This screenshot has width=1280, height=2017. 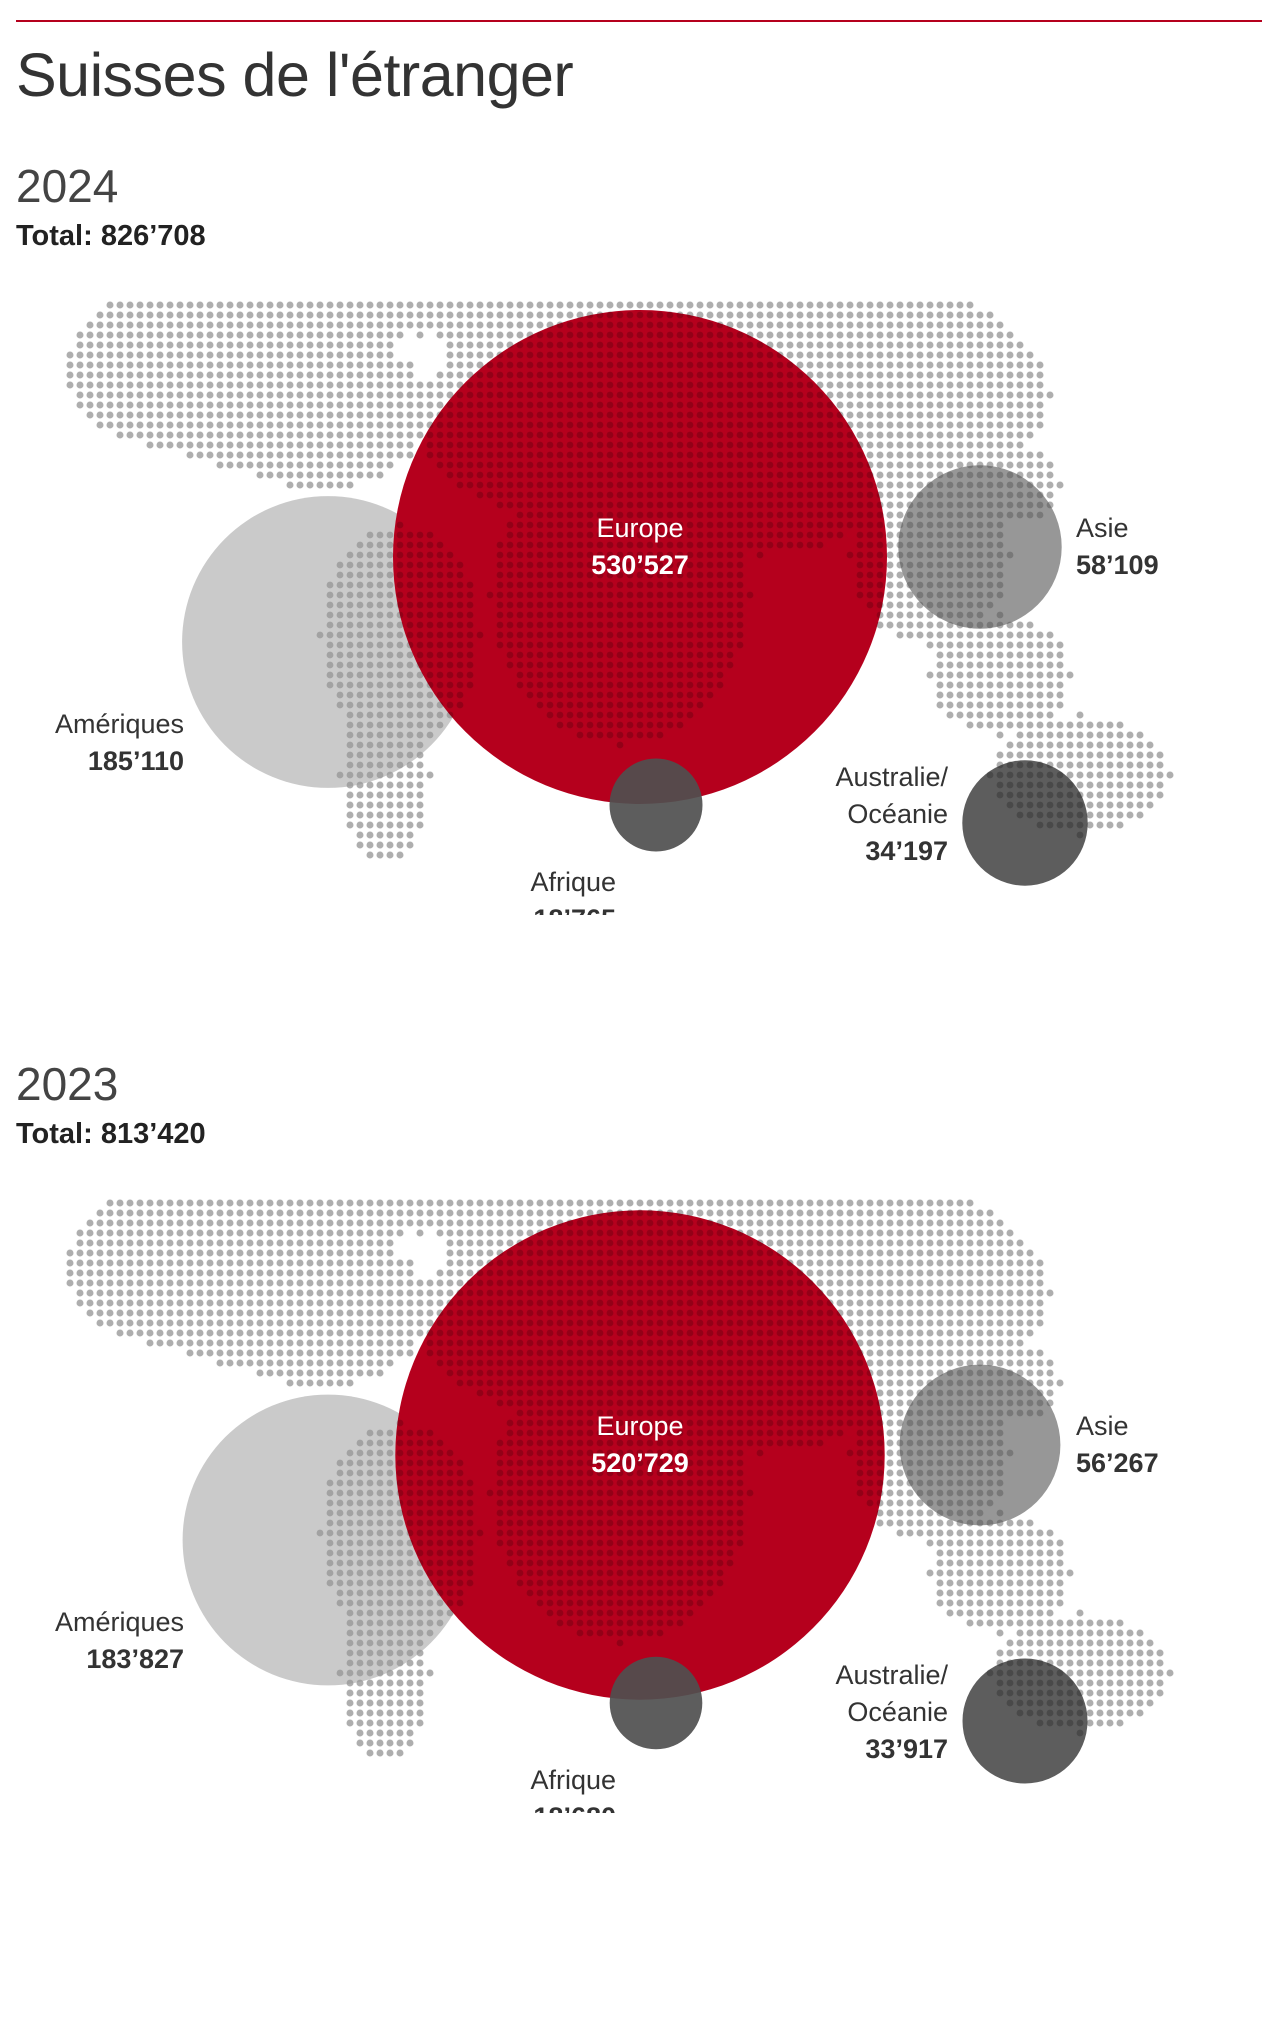 What do you see at coordinates (640, 546) in the screenshot?
I see `label-europe: Europe 530’527` at bounding box center [640, 546].